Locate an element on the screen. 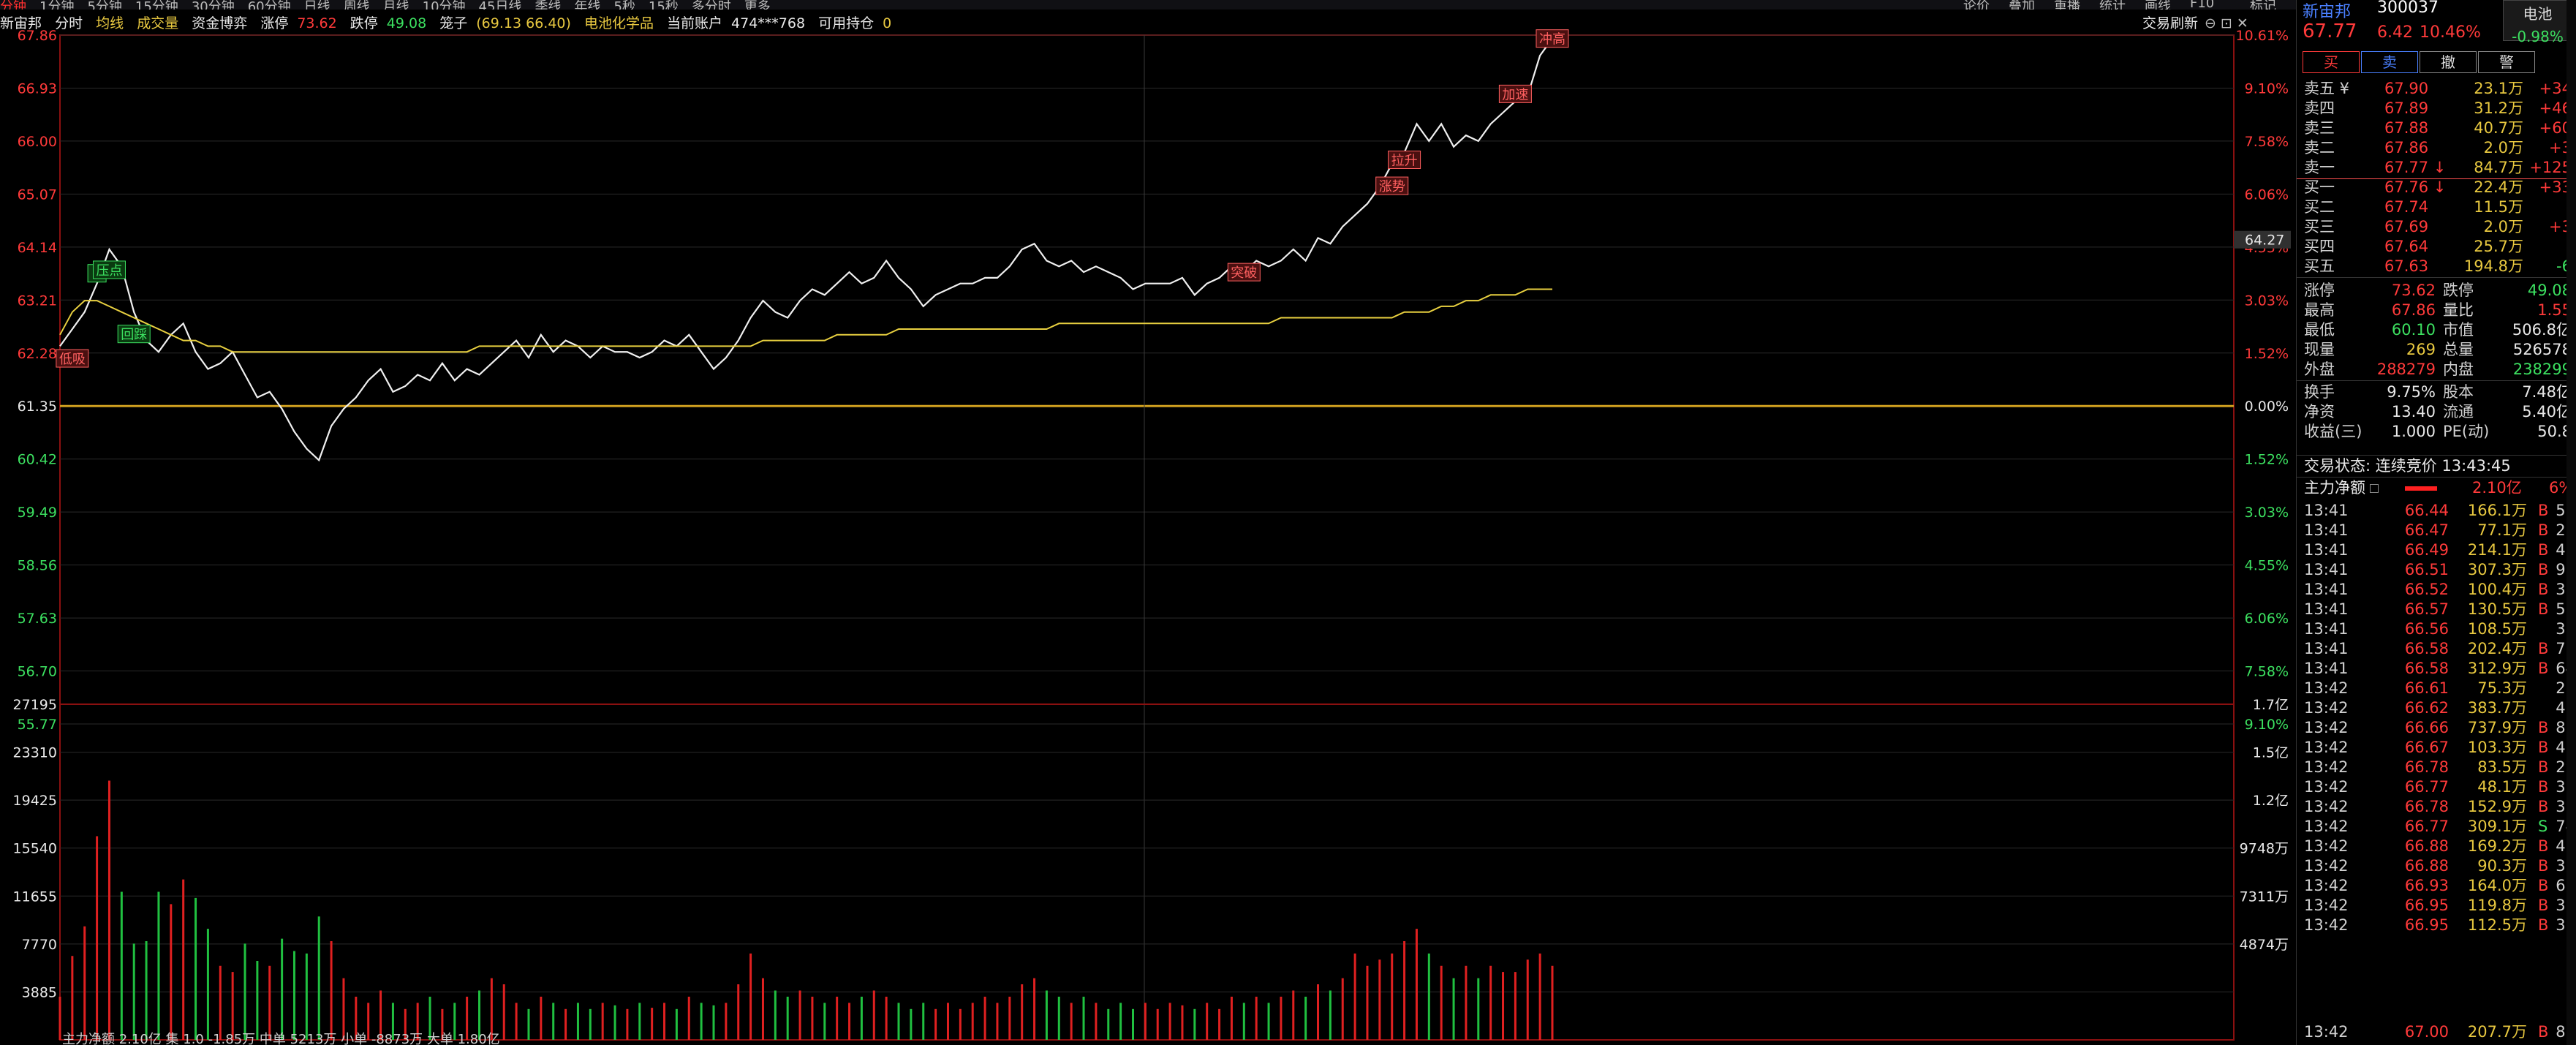  timeframe-tab: 10分钟 is located at coordinates (444, 5).